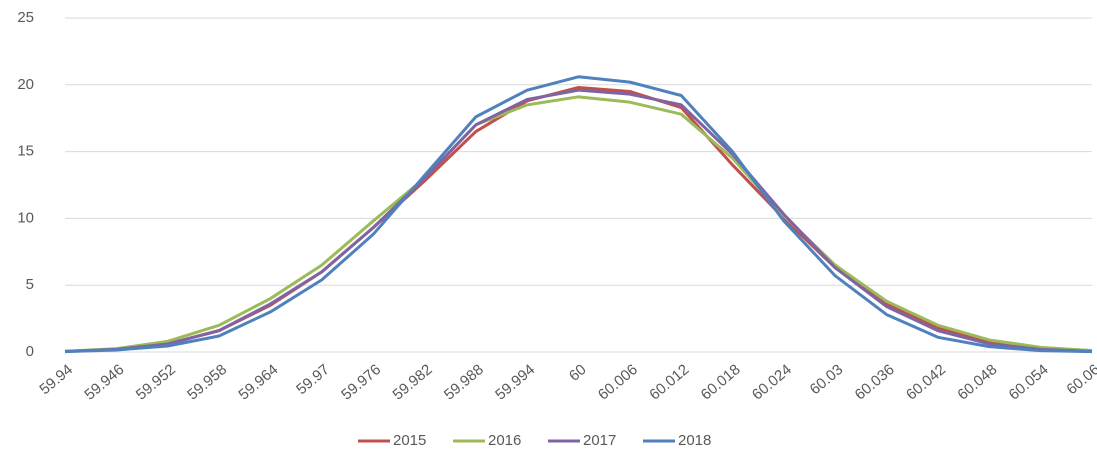 The width and height of the screenshot is (1097, 459). Describe the element at coordinates (618, 382) in the screenshot. I see `x-tick-label: 60.006` at that location.